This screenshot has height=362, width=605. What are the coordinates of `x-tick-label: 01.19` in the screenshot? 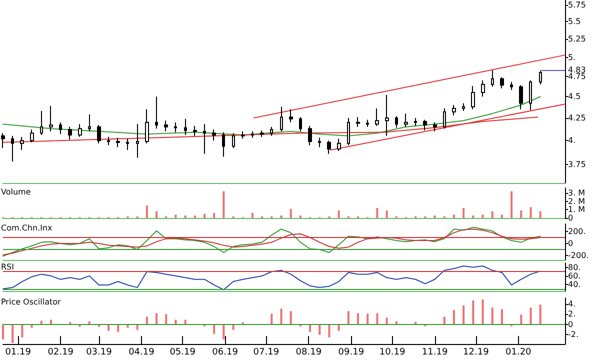 It's located at (18, 353).